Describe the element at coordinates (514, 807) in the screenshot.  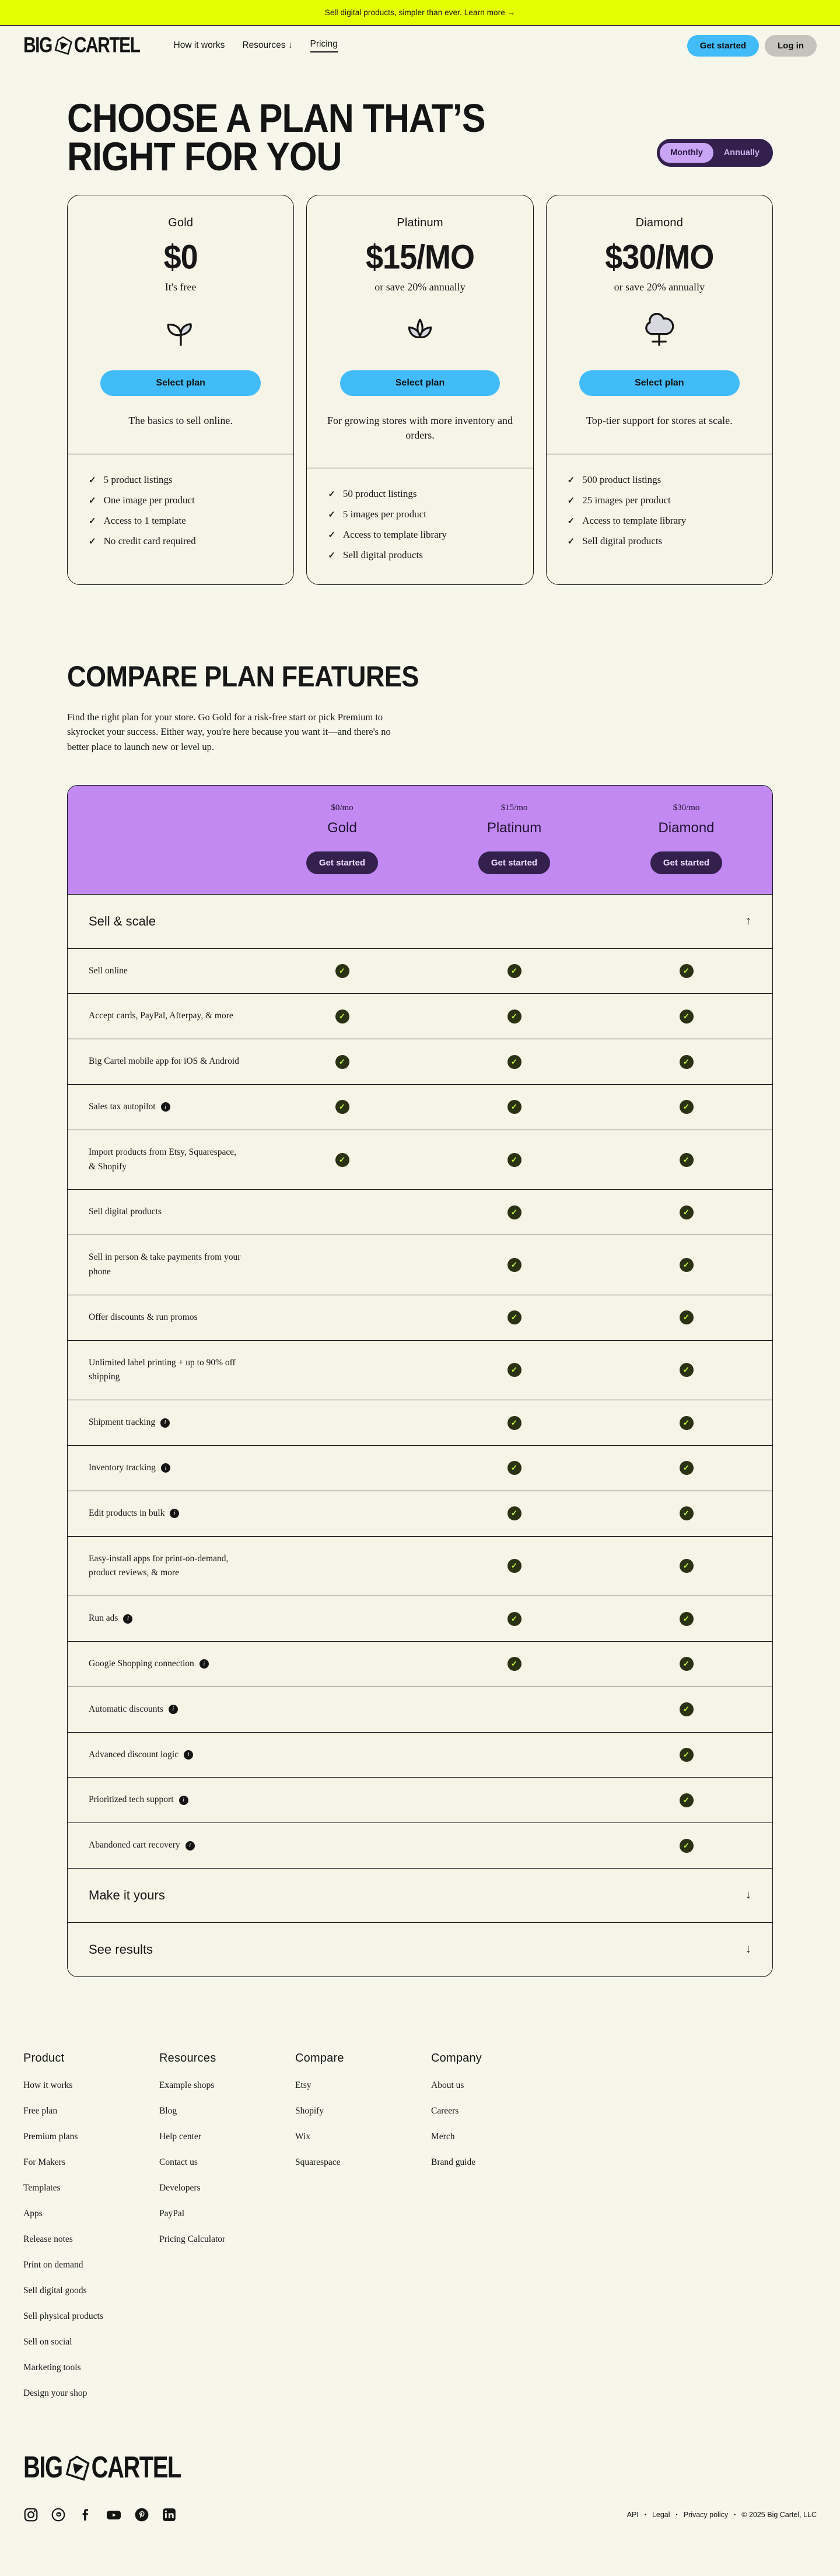
I see `column-price: $15/mo` at that location.